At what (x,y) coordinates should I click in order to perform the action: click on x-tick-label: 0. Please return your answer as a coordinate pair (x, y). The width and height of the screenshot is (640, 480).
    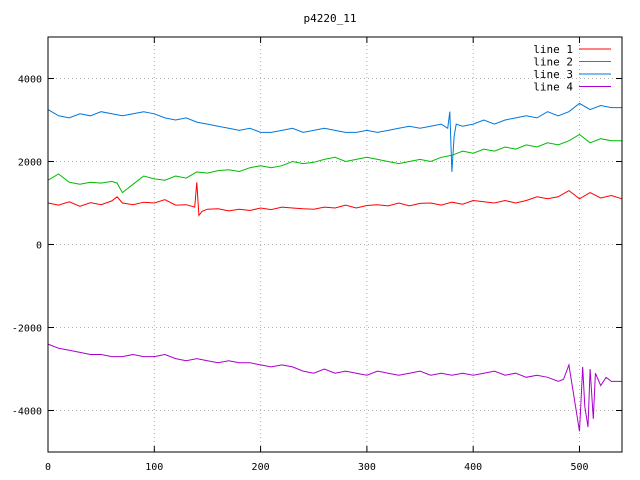
    Looking at the image, I should click on (48, 467).